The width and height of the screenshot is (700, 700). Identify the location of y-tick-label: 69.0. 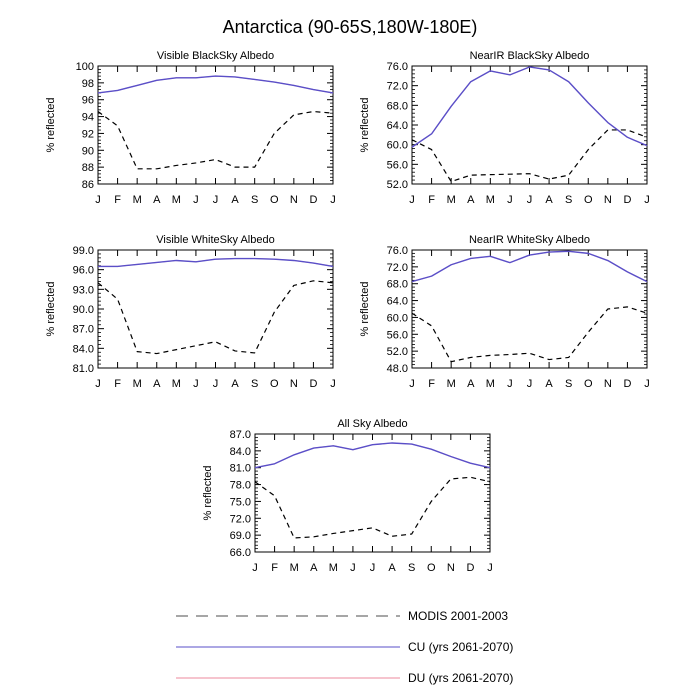
(240, 536).